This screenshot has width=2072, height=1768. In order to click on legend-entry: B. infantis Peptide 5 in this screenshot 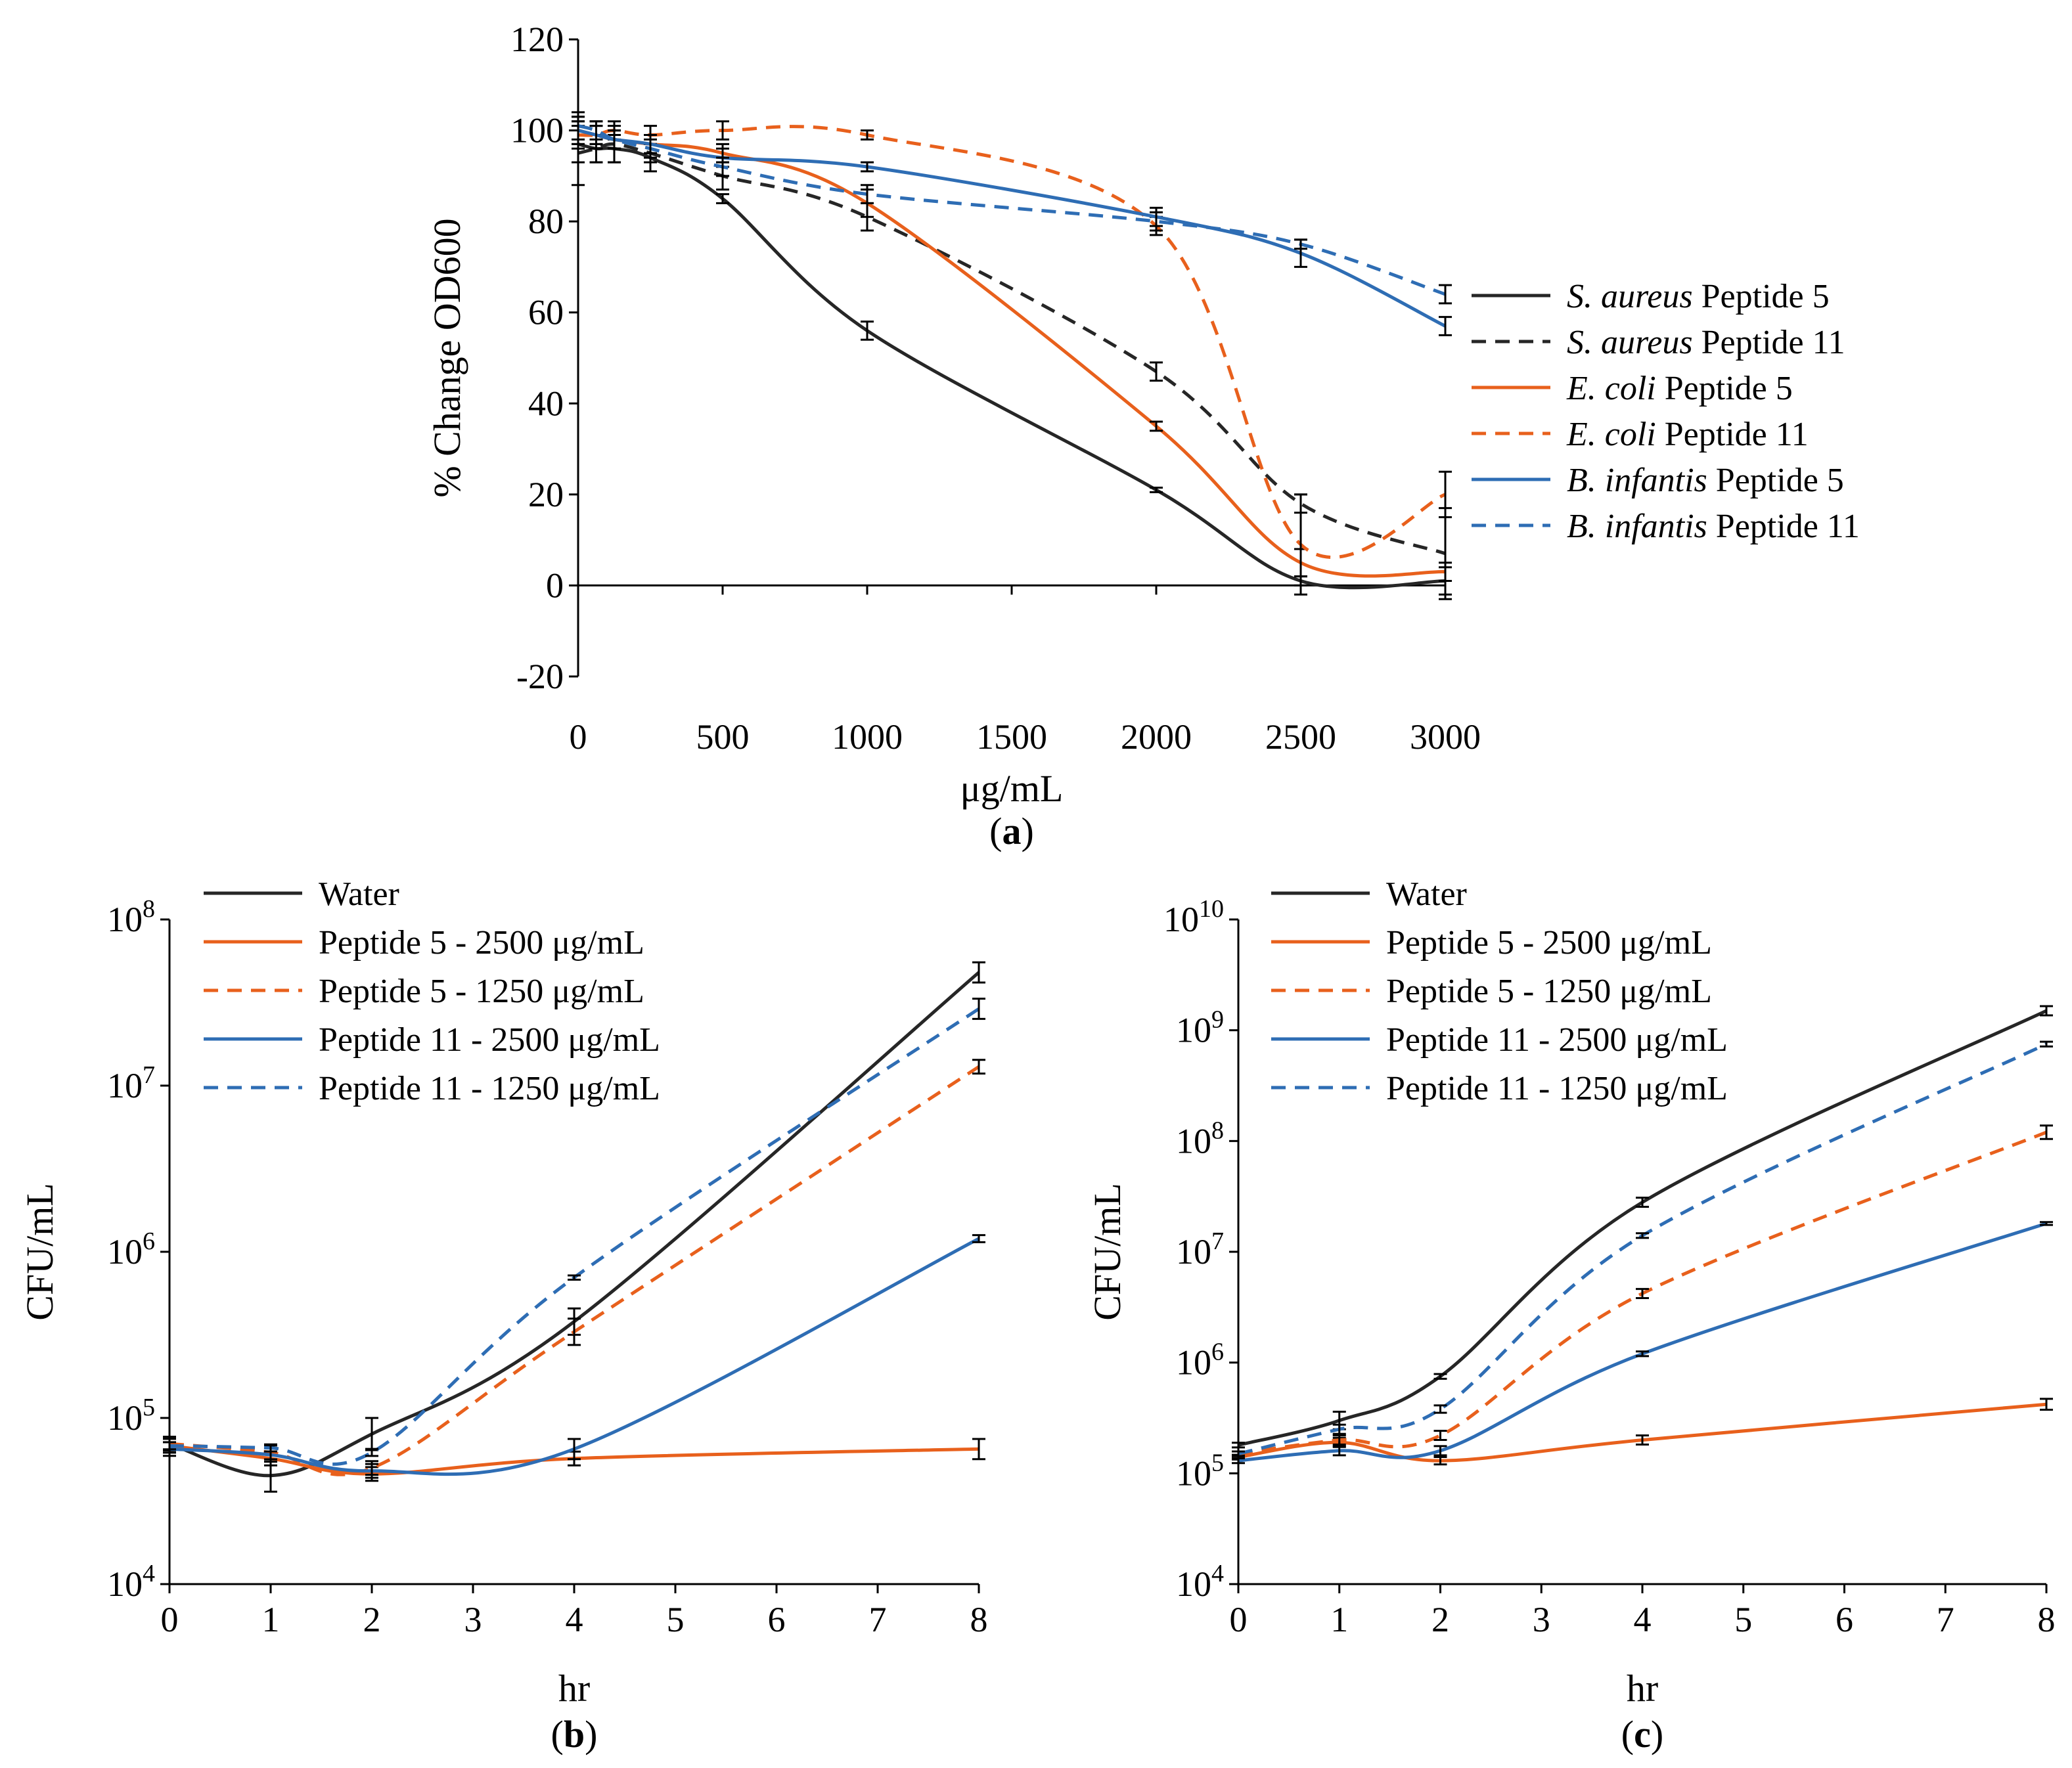, I will do `click(1706, 480)`.